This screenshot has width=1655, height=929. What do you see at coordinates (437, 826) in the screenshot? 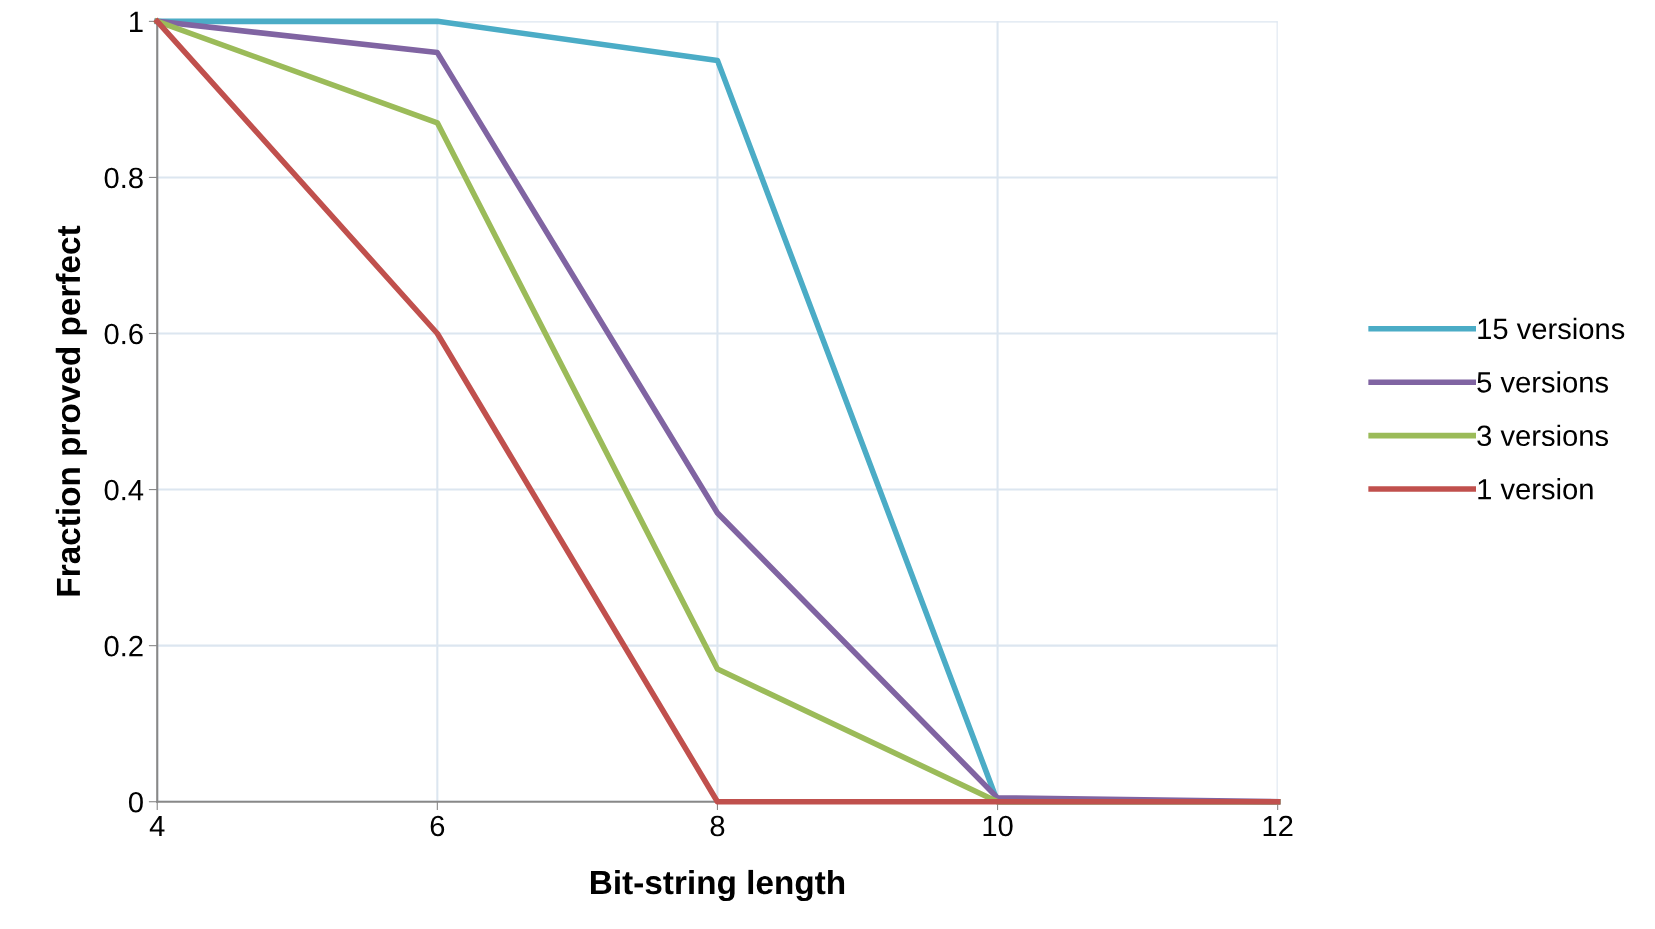
I see `x-tick-label: 6` at bounding box center [437, 826].